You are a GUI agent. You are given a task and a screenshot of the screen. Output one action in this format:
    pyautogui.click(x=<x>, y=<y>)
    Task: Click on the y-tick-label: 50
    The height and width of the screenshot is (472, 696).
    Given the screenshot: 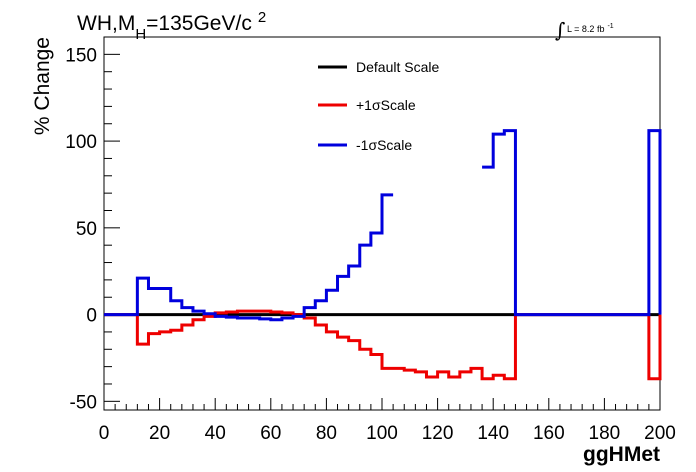 What is the action you would take?
    pyautogui.click(x=86, y=229)
    